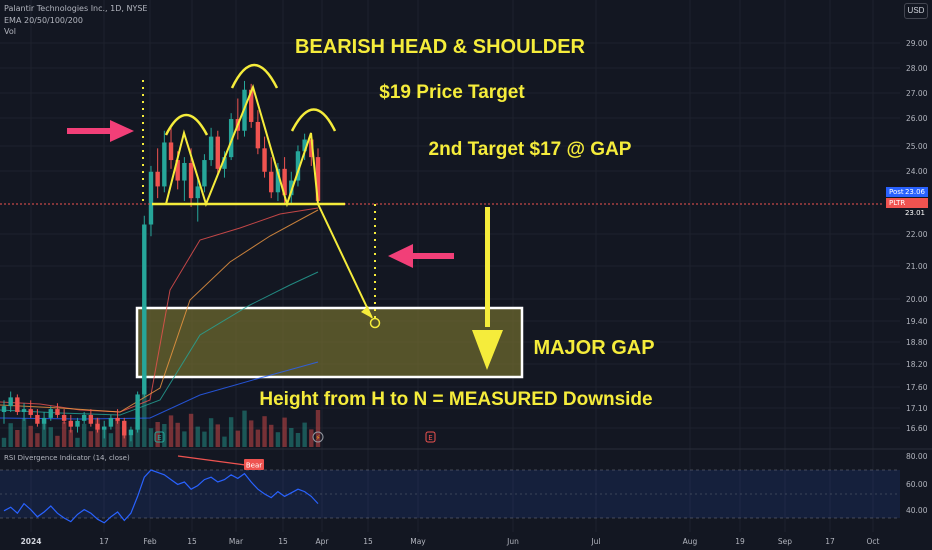 The width and height of the screenshot is (932, 550). I want to click on ticker-line: Palantir Technologies Inc., 1D, NYSE, so click(76, 8).